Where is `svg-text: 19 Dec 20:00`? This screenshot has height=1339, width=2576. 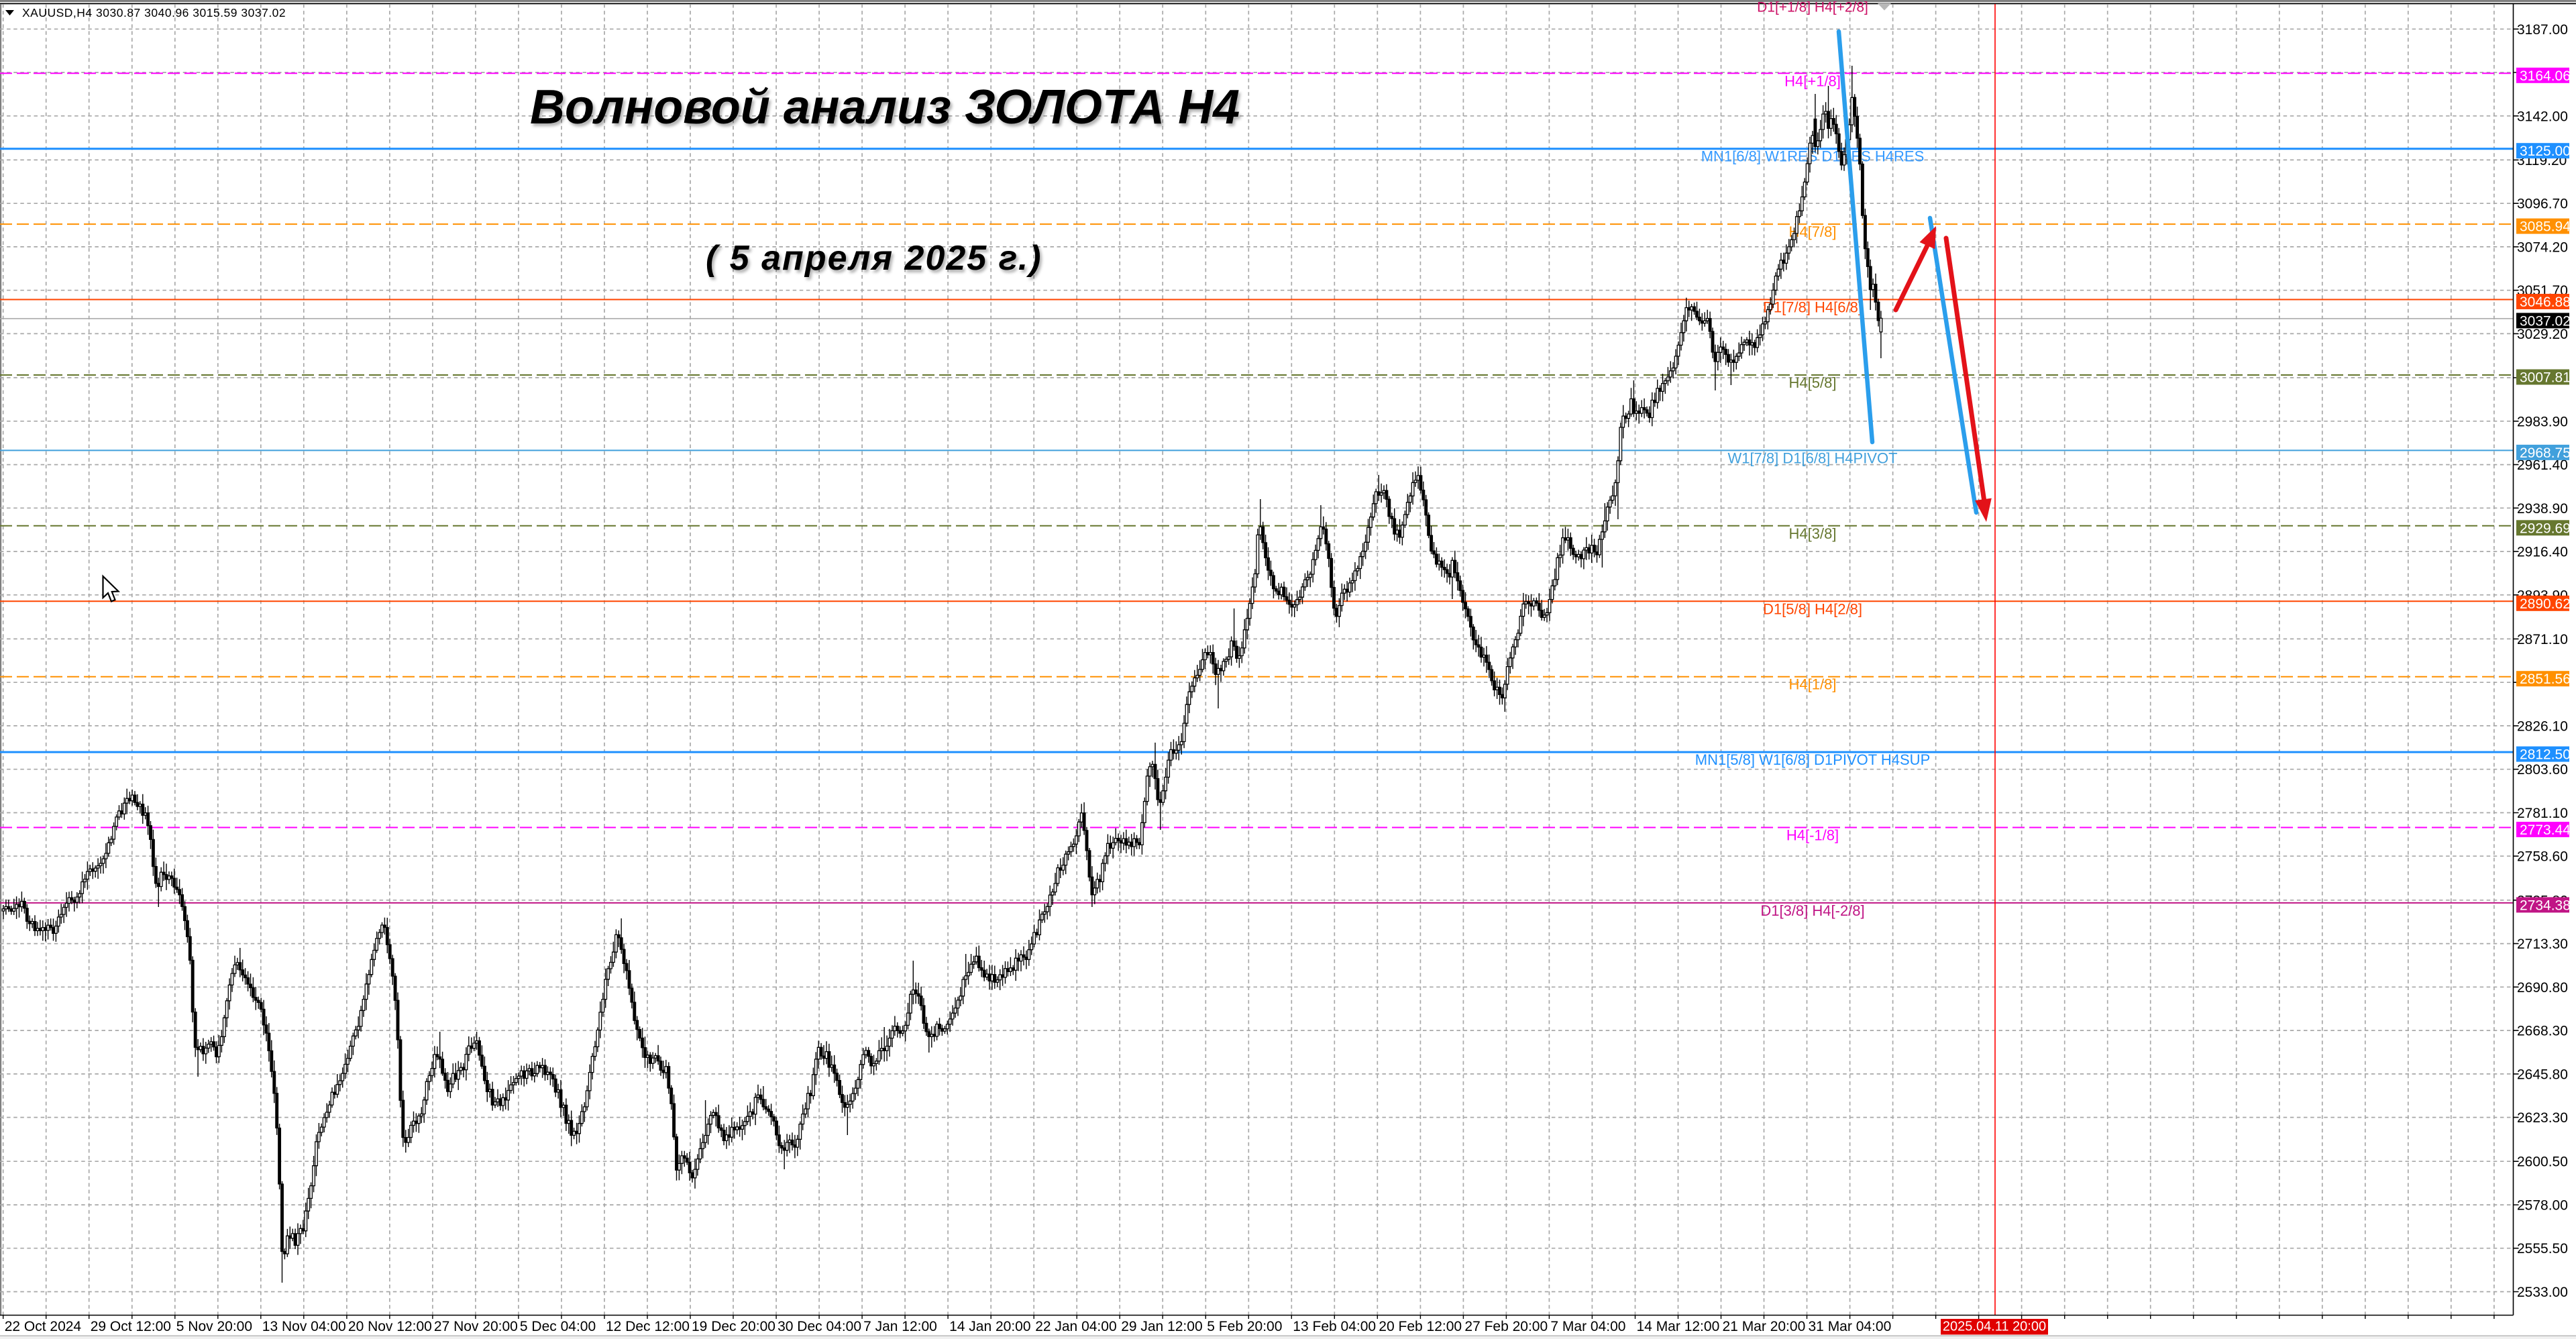 svg-text: 19 Dec 20:00 is located at coordinates (733, 1326).